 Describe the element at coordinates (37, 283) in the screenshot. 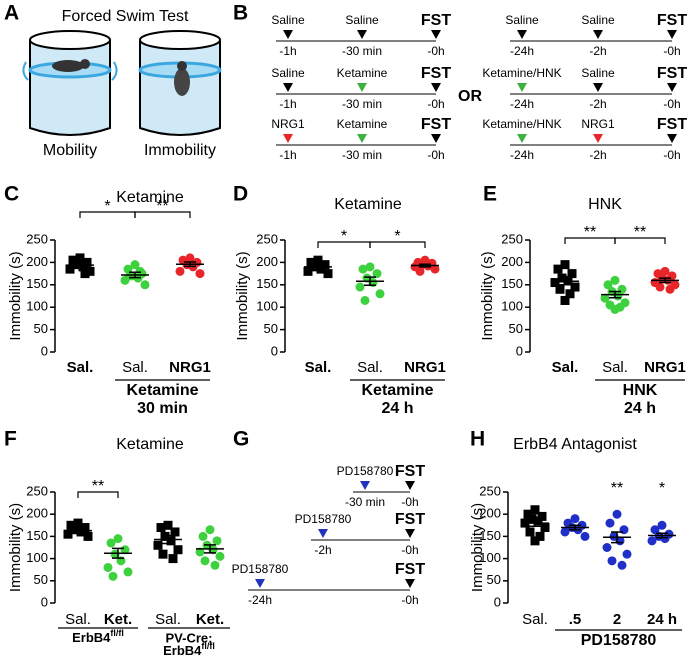

I see `y-tick-label: 150` at that location.